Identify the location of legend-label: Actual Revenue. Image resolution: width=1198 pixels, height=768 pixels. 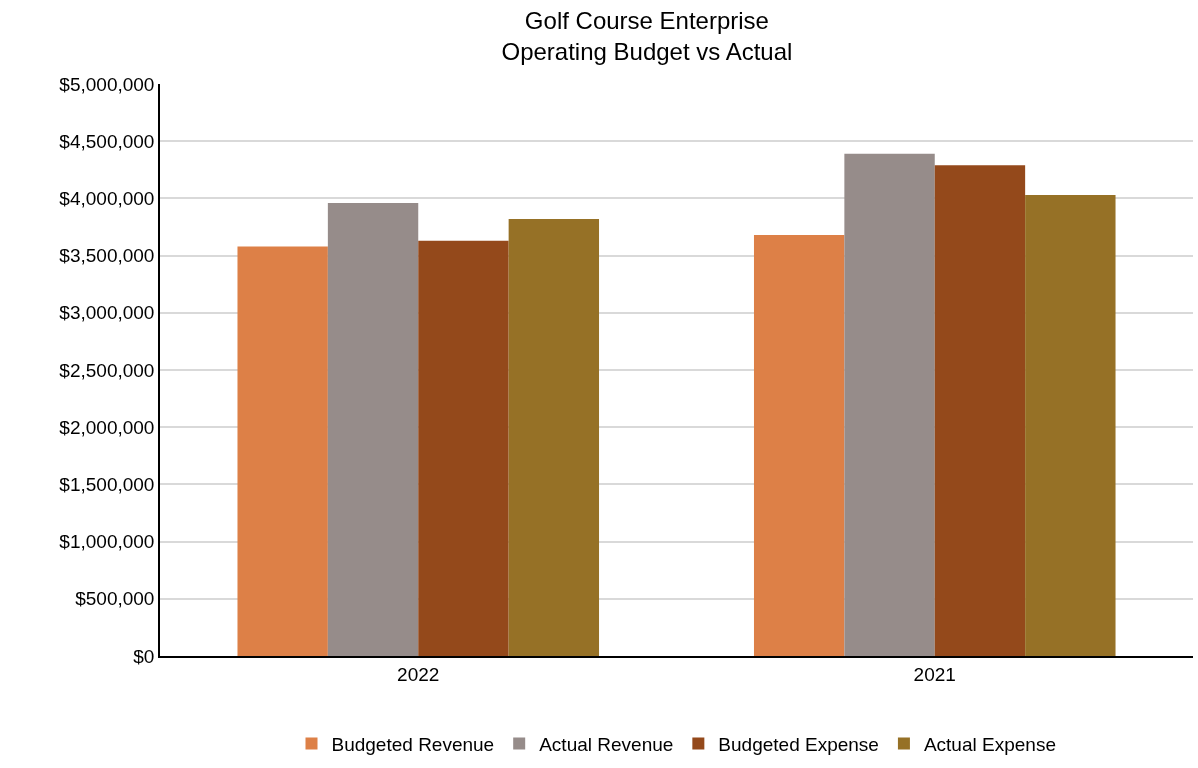
(606, 744).